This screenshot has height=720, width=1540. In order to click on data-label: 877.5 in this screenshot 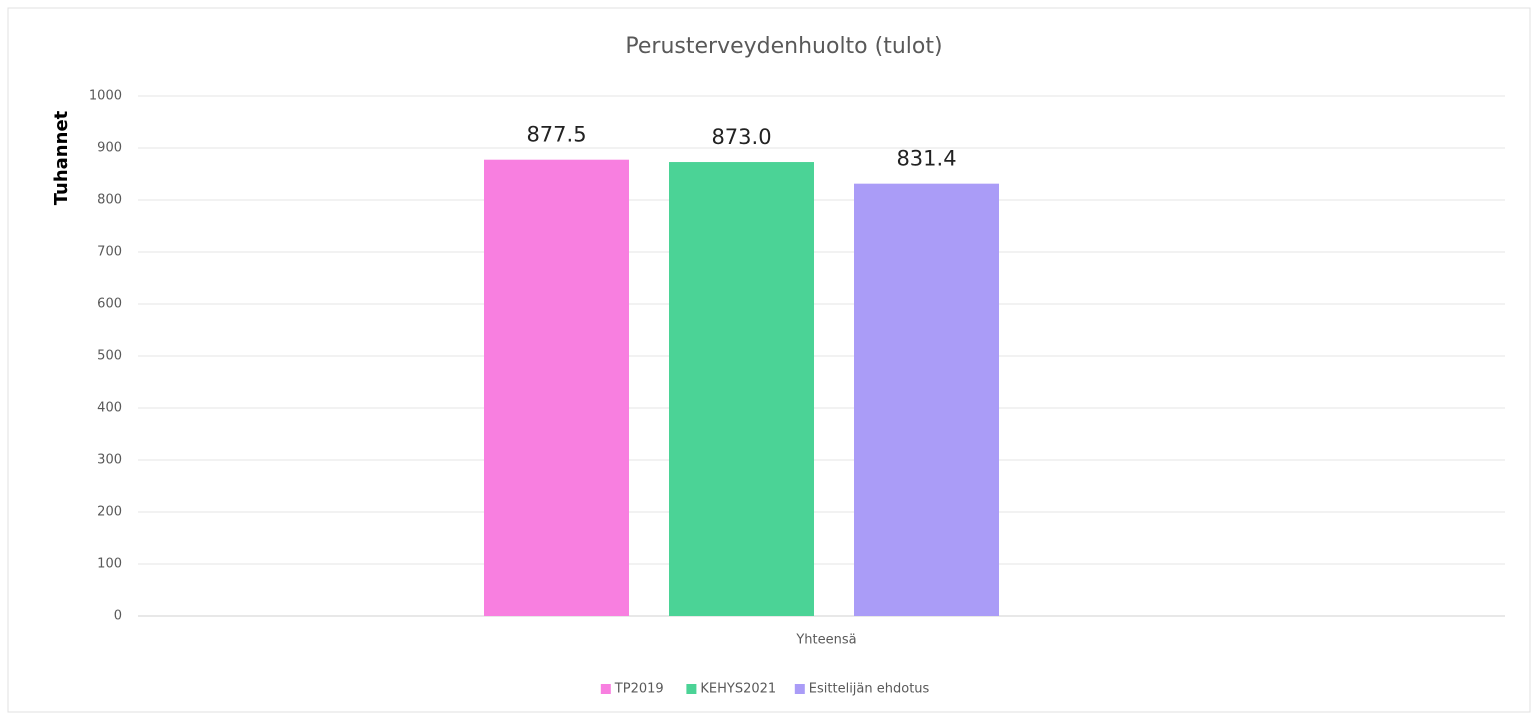, I will do `click(556, 135)`.